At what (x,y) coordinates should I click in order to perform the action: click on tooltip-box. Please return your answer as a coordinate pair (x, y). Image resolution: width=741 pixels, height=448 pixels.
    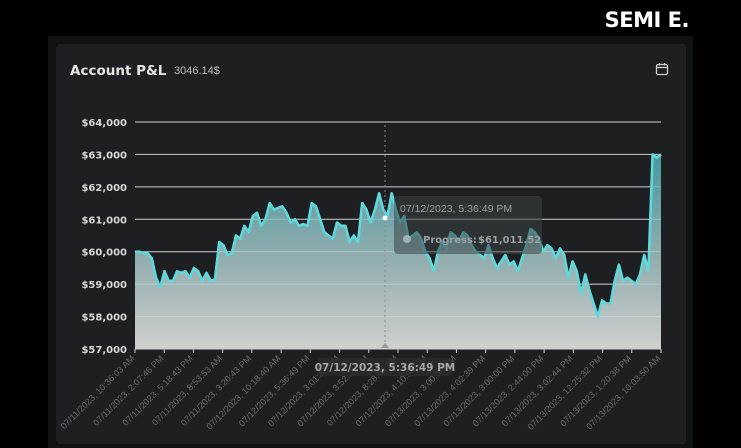
    Looking at the image, I should click on (468, 225).